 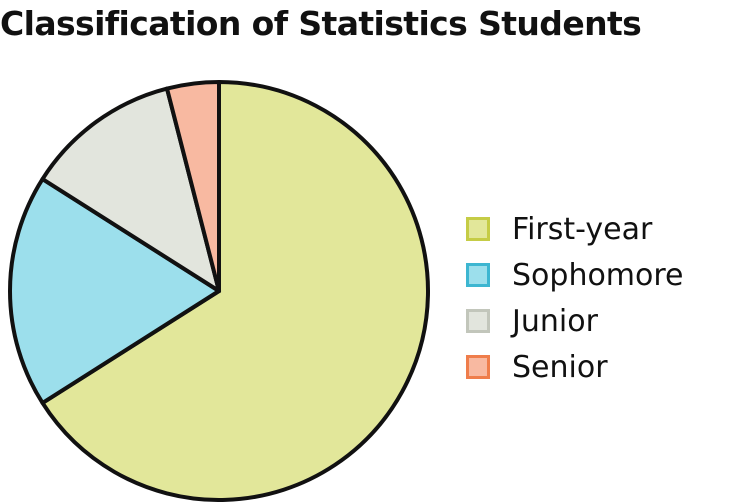 I want to click on legend-item-junior: Junior, so click(x=575, y=321).